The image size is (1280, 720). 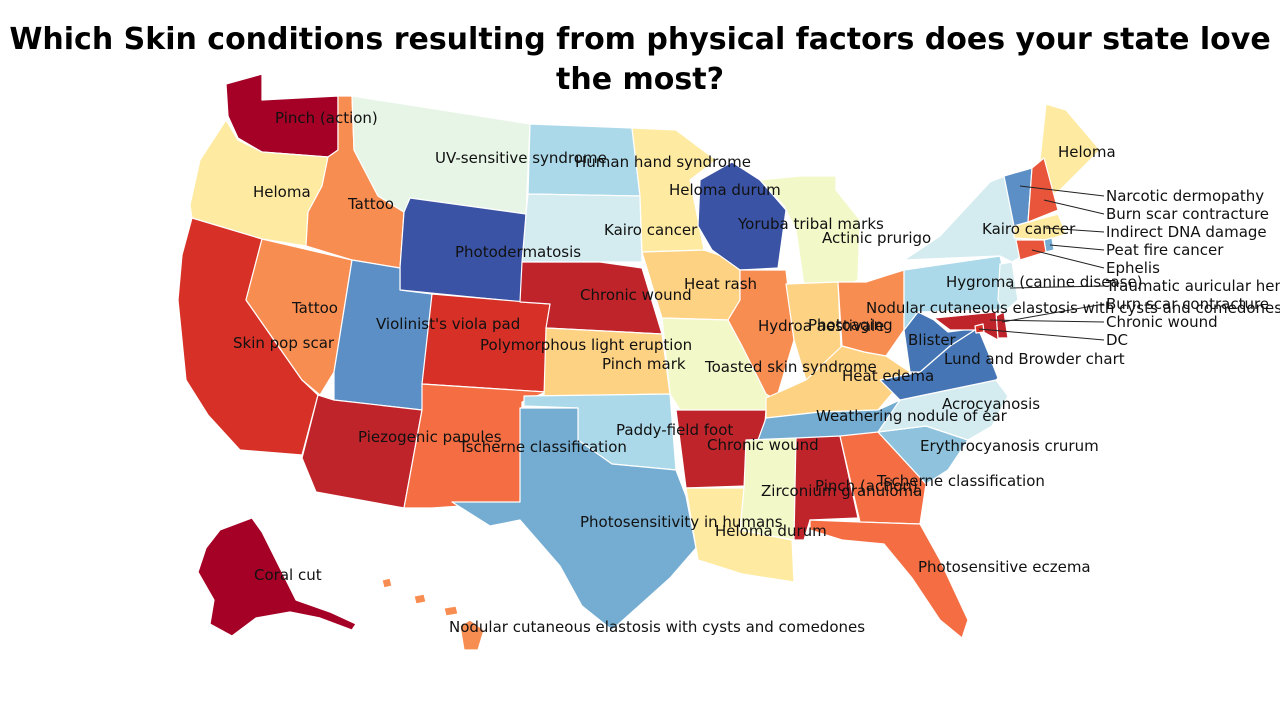 I want to click on label-ne: Chronic wound, so click(x=636, y=295).